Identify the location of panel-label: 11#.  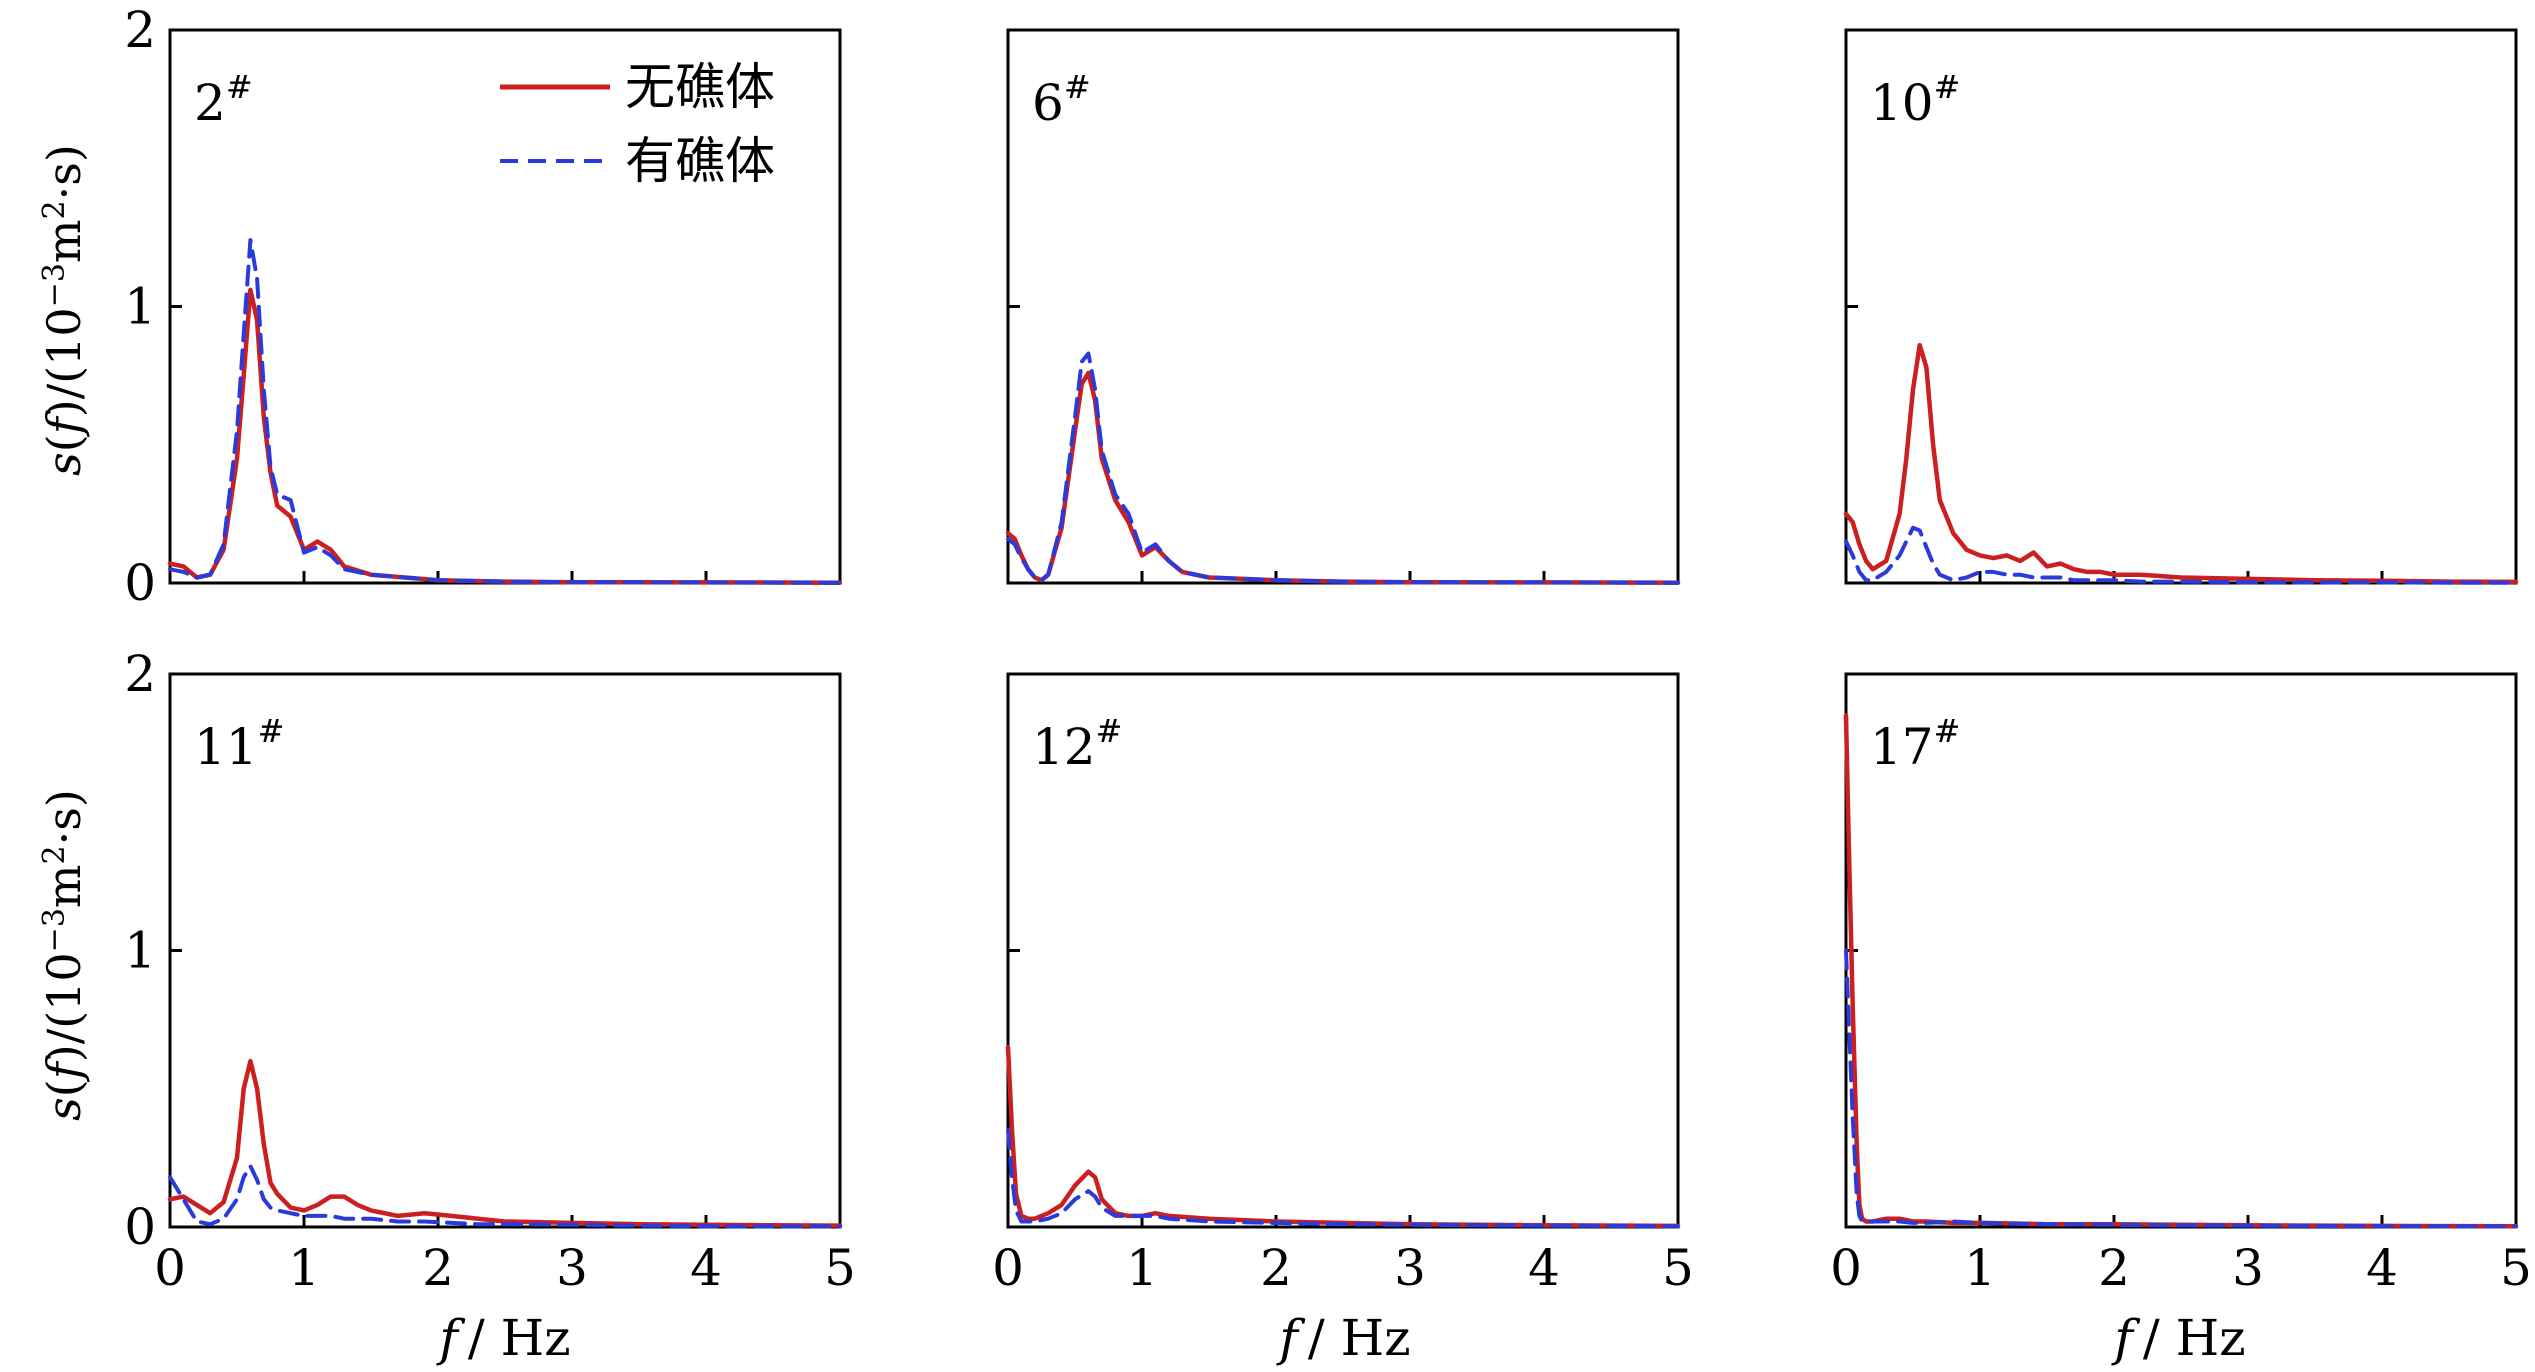
(239, 744).